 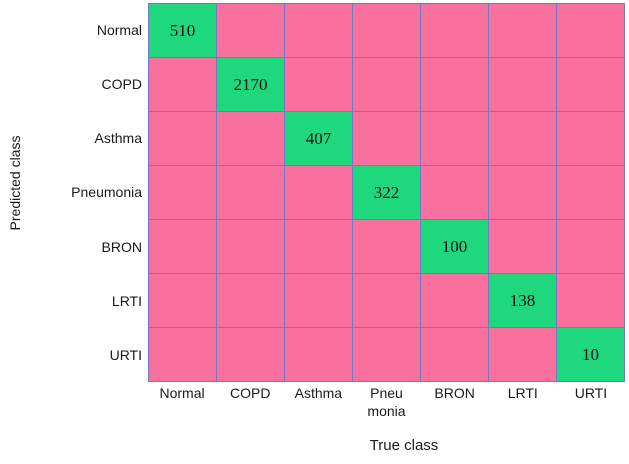 What do you see at coordinates (119, 30) in the screenshot?
I see `y-tick-label: Normal` at bounding box center [119, 30].